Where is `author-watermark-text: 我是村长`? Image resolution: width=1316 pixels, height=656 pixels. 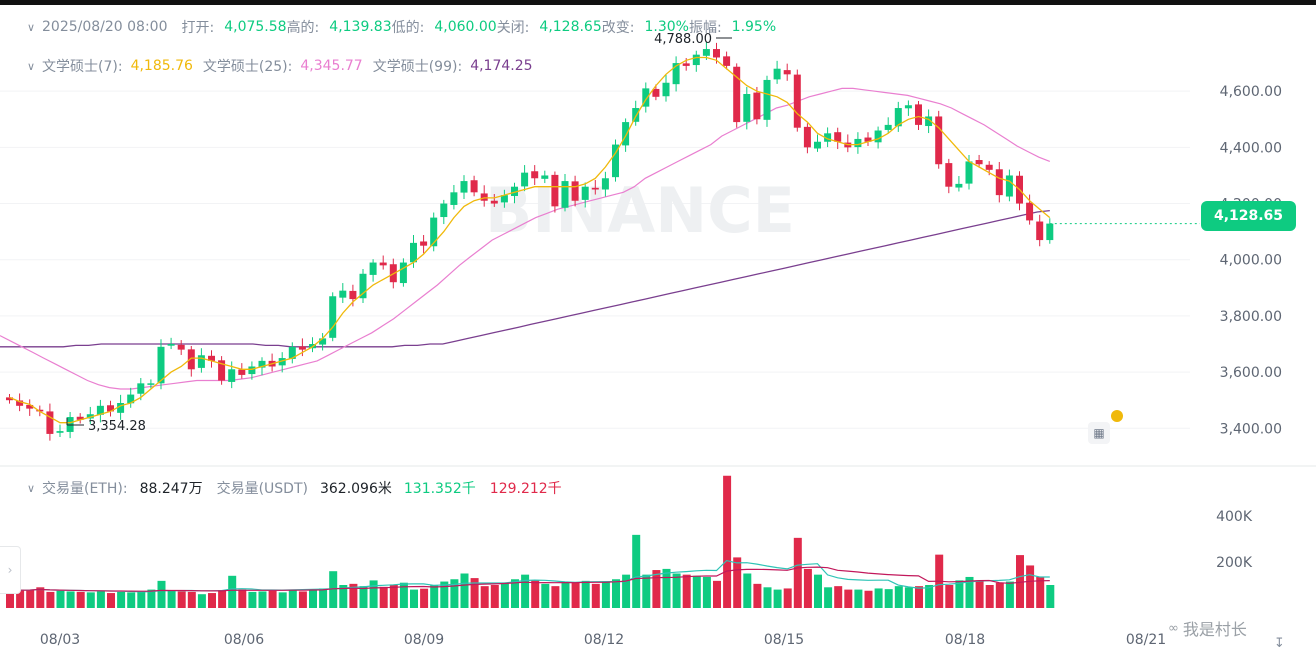 author-watermark-text: 我是村长 is located at coordinates (1214, 629).